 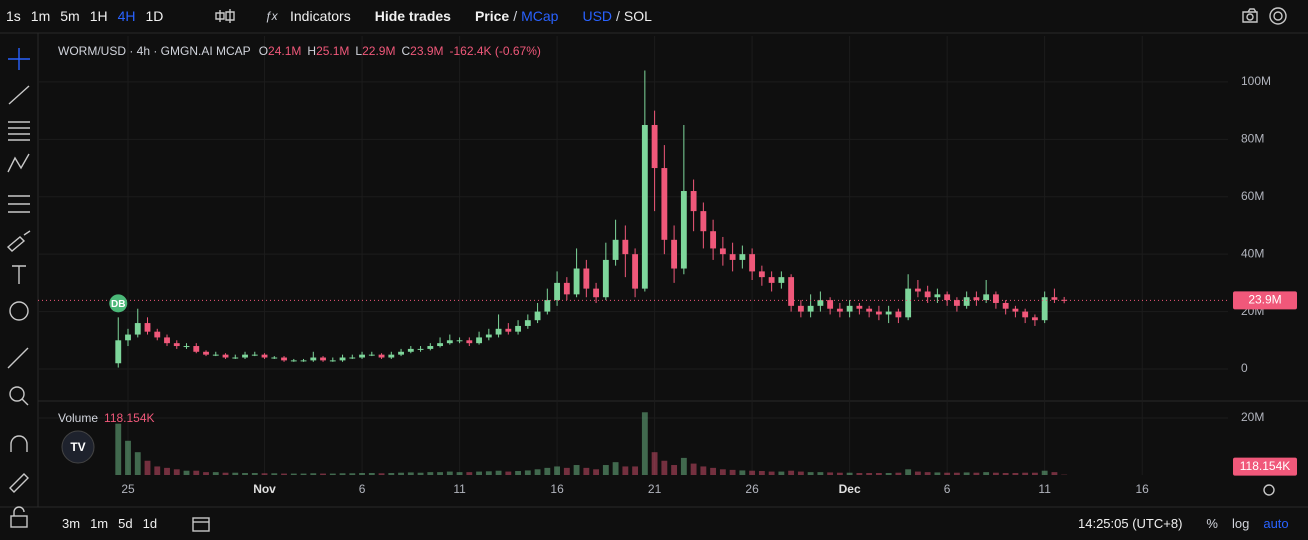 I want to click on volume-last: 118.154K, so click(x=129, y=418).